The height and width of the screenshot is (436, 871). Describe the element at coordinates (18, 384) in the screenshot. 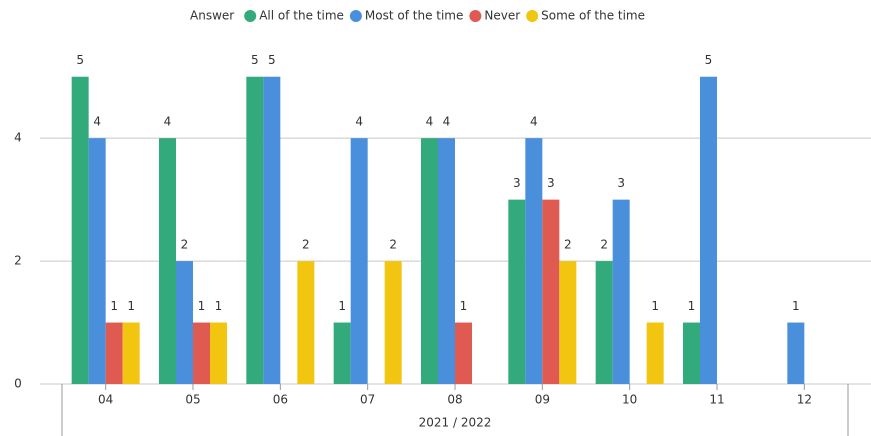

I see `y-tick-label: 0` at that location.